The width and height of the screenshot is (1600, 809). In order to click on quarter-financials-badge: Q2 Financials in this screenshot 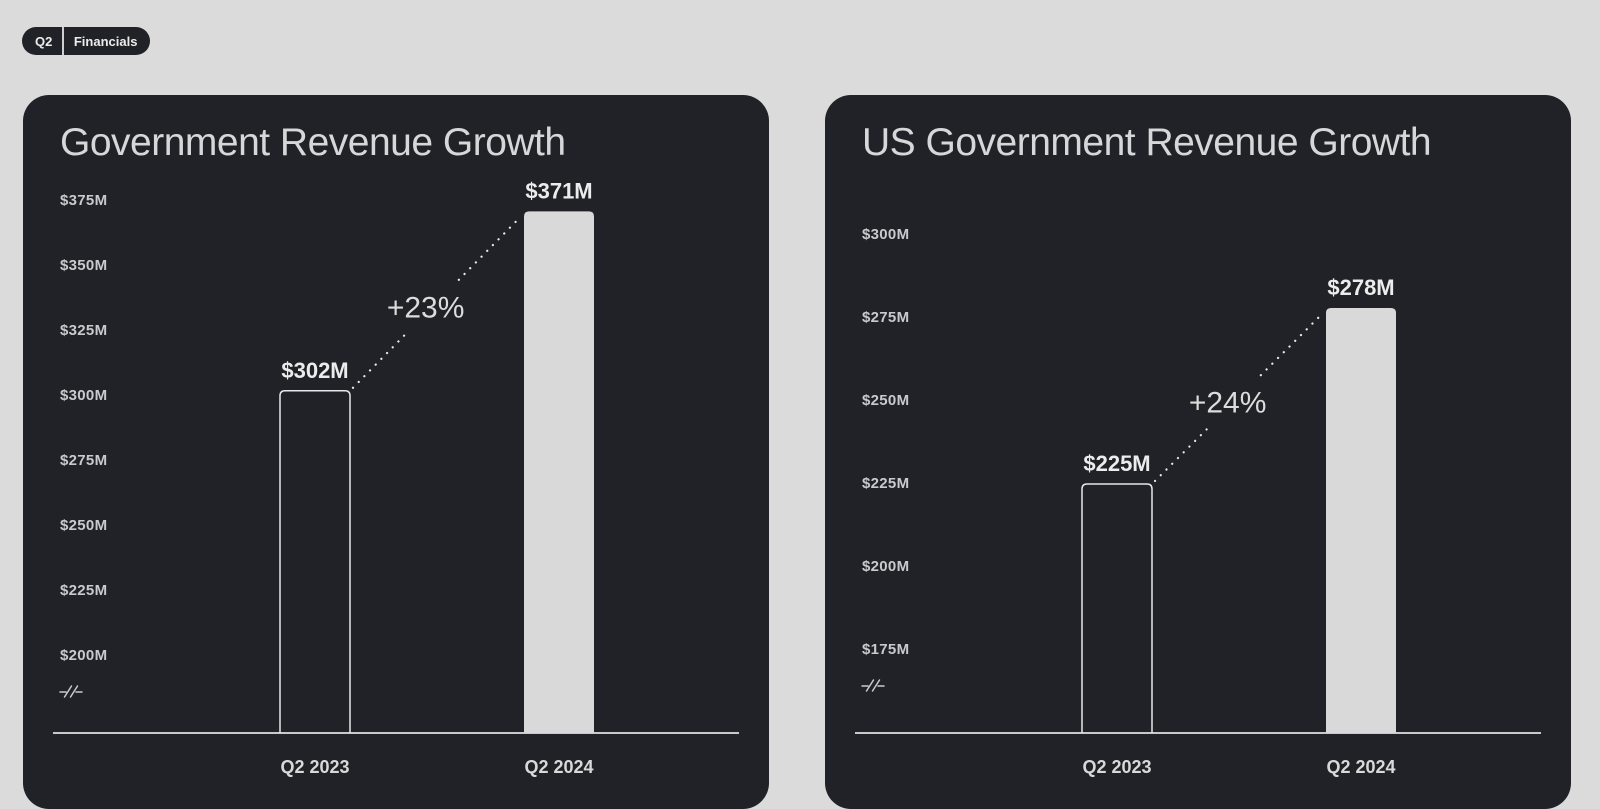, I will do `click(86, 41)`.